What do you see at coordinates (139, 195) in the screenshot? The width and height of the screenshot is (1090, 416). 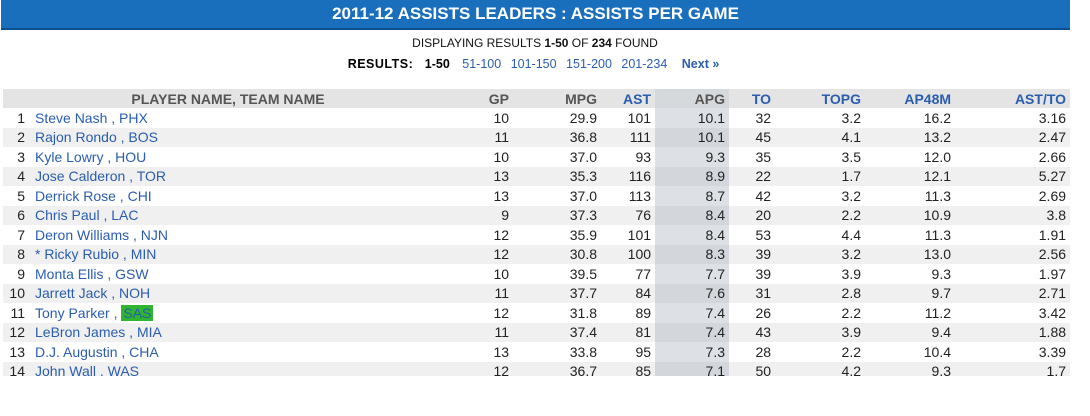 I see `team-link: CHI` at bounding box center [139, 195].